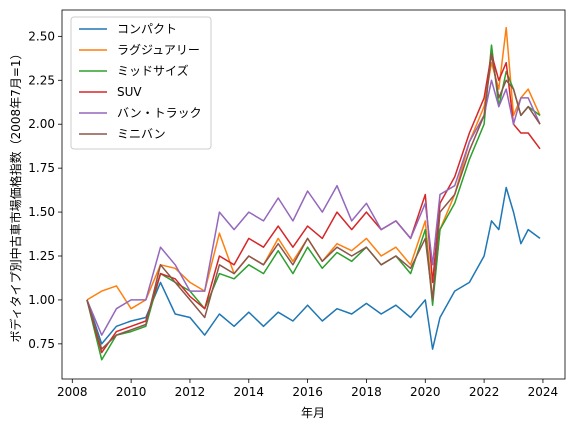 This screenshot has height=430, width=574. Describe the element at coordinates (41, 256) in the screenshot. I see `y-tick-label: 1.25` at that location.